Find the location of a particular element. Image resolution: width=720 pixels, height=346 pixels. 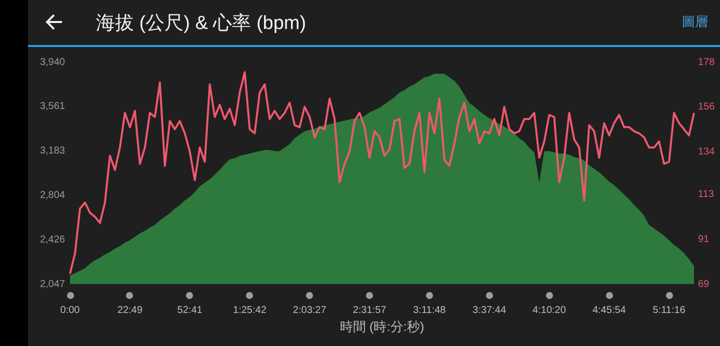

y2-tick-label: 91 is located at coordinates (704, 239).